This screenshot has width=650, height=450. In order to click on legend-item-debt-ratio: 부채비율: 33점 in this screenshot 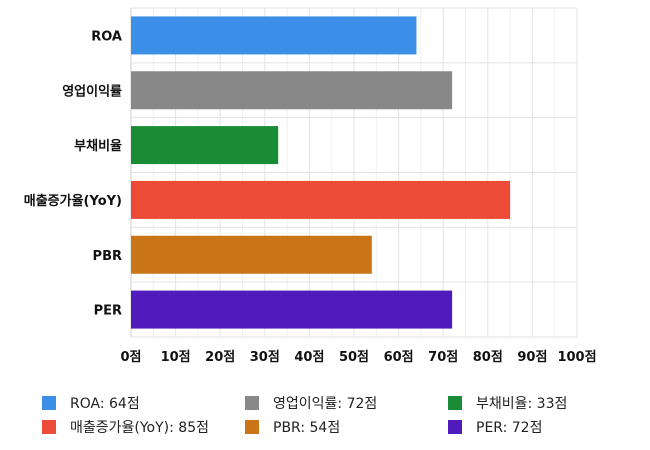, I will do `click(507, 403)`.